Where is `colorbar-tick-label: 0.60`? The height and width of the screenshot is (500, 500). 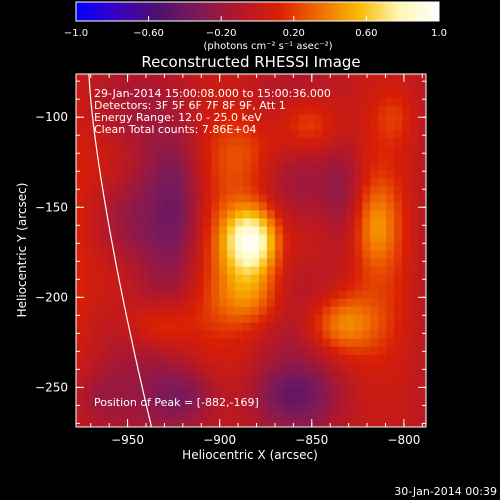
colorbar-tick-label: 0.60 is located at coordinates (366, 33).